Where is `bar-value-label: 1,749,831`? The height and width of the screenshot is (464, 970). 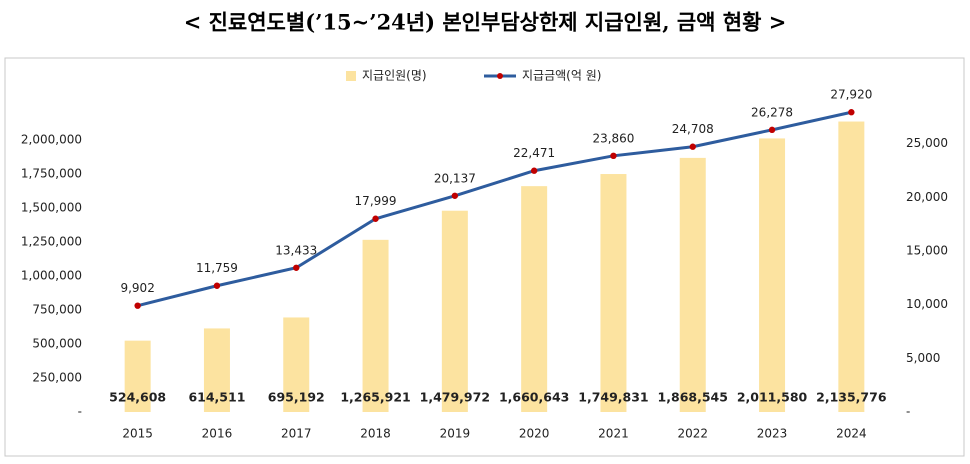
bar-value-label: 1,749,831 is located at coordinates (613, 397).